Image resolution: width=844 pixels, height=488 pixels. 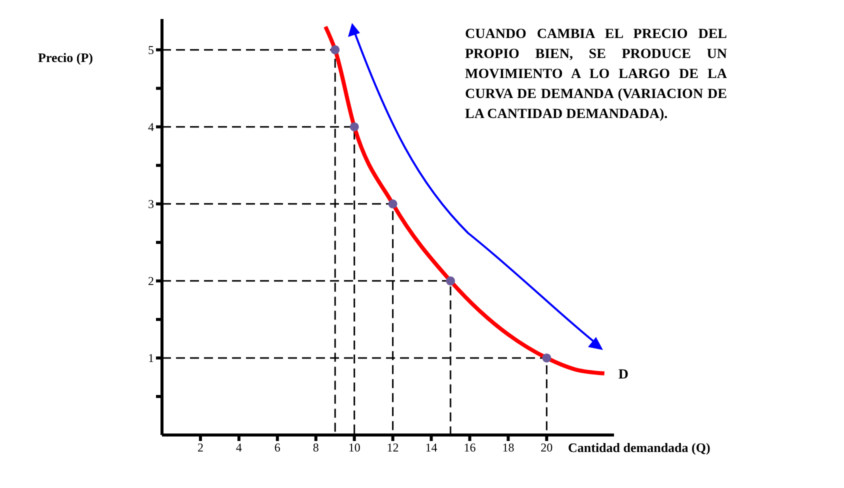 What do you see at coordinates (639, 448) in the screenshot?
I see `x-axis-title: Cantidad demandada (Q)` at bounding box center [639, 448].